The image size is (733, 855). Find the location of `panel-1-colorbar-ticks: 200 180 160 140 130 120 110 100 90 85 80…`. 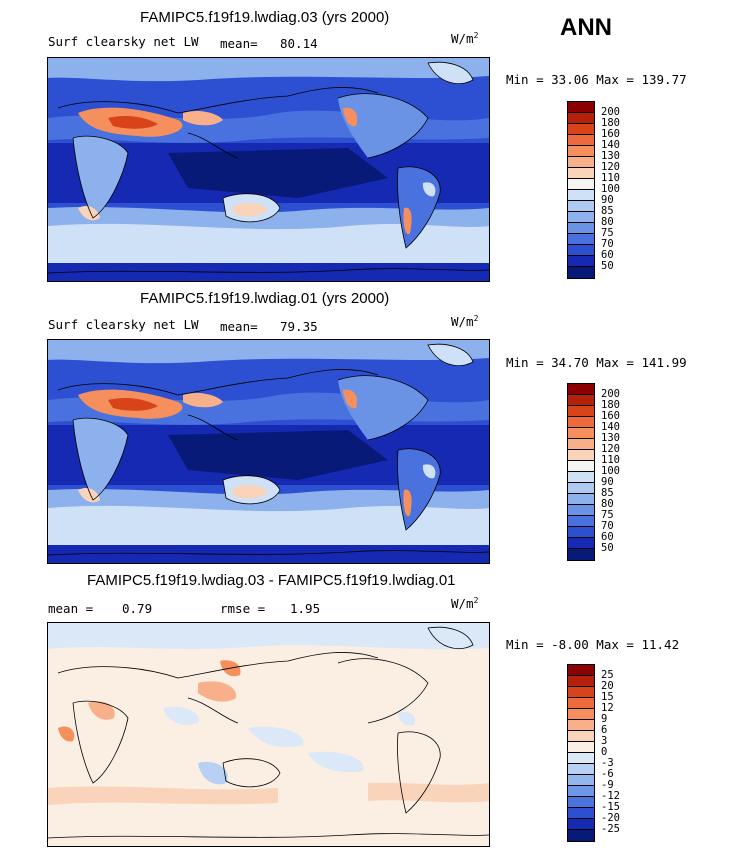

panel-1-colorbar-ticks: 200 180 160 140 130 120 110 100 90 85 80… is located at coordinates (610, 189).